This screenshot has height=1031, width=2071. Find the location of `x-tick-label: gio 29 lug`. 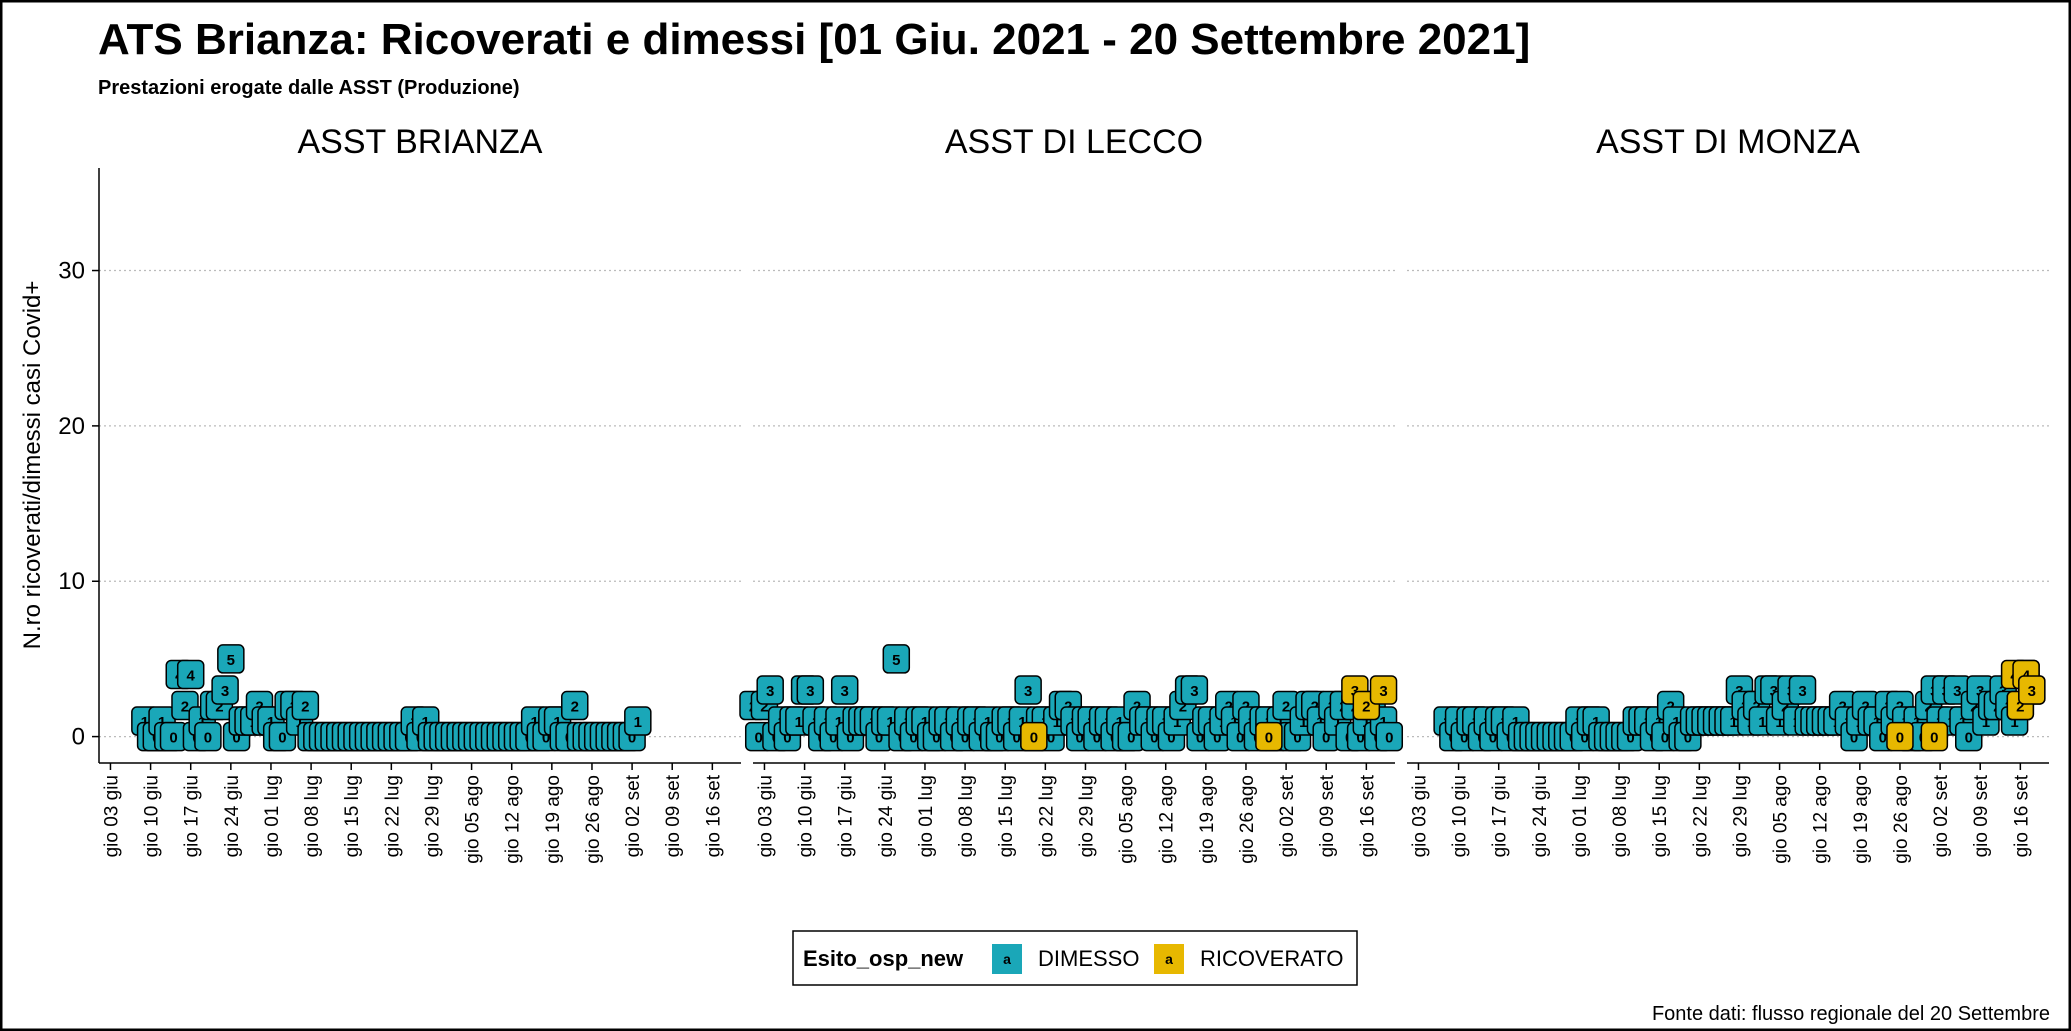

x-tick-label: gio 29 lug is located at coordinates (1740, 816).